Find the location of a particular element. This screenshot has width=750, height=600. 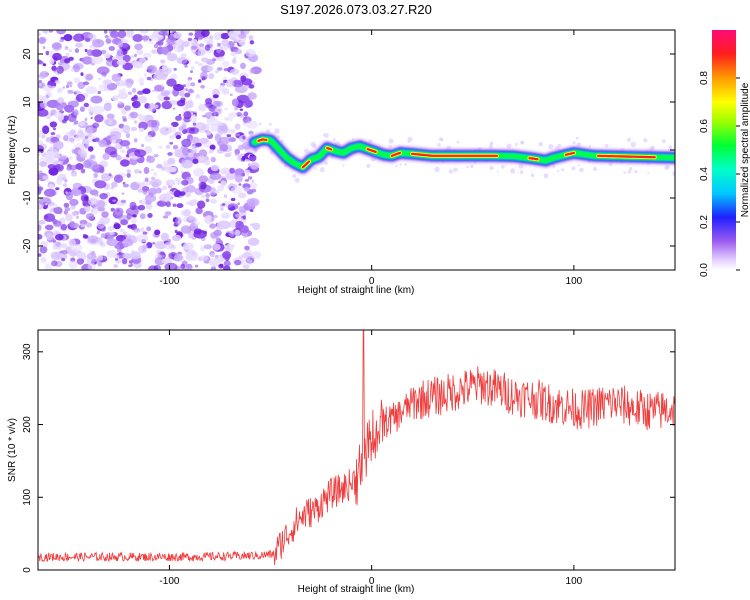

spectrogram-xlabel: Height of straight line (km) is located at coordinates (356, 290).